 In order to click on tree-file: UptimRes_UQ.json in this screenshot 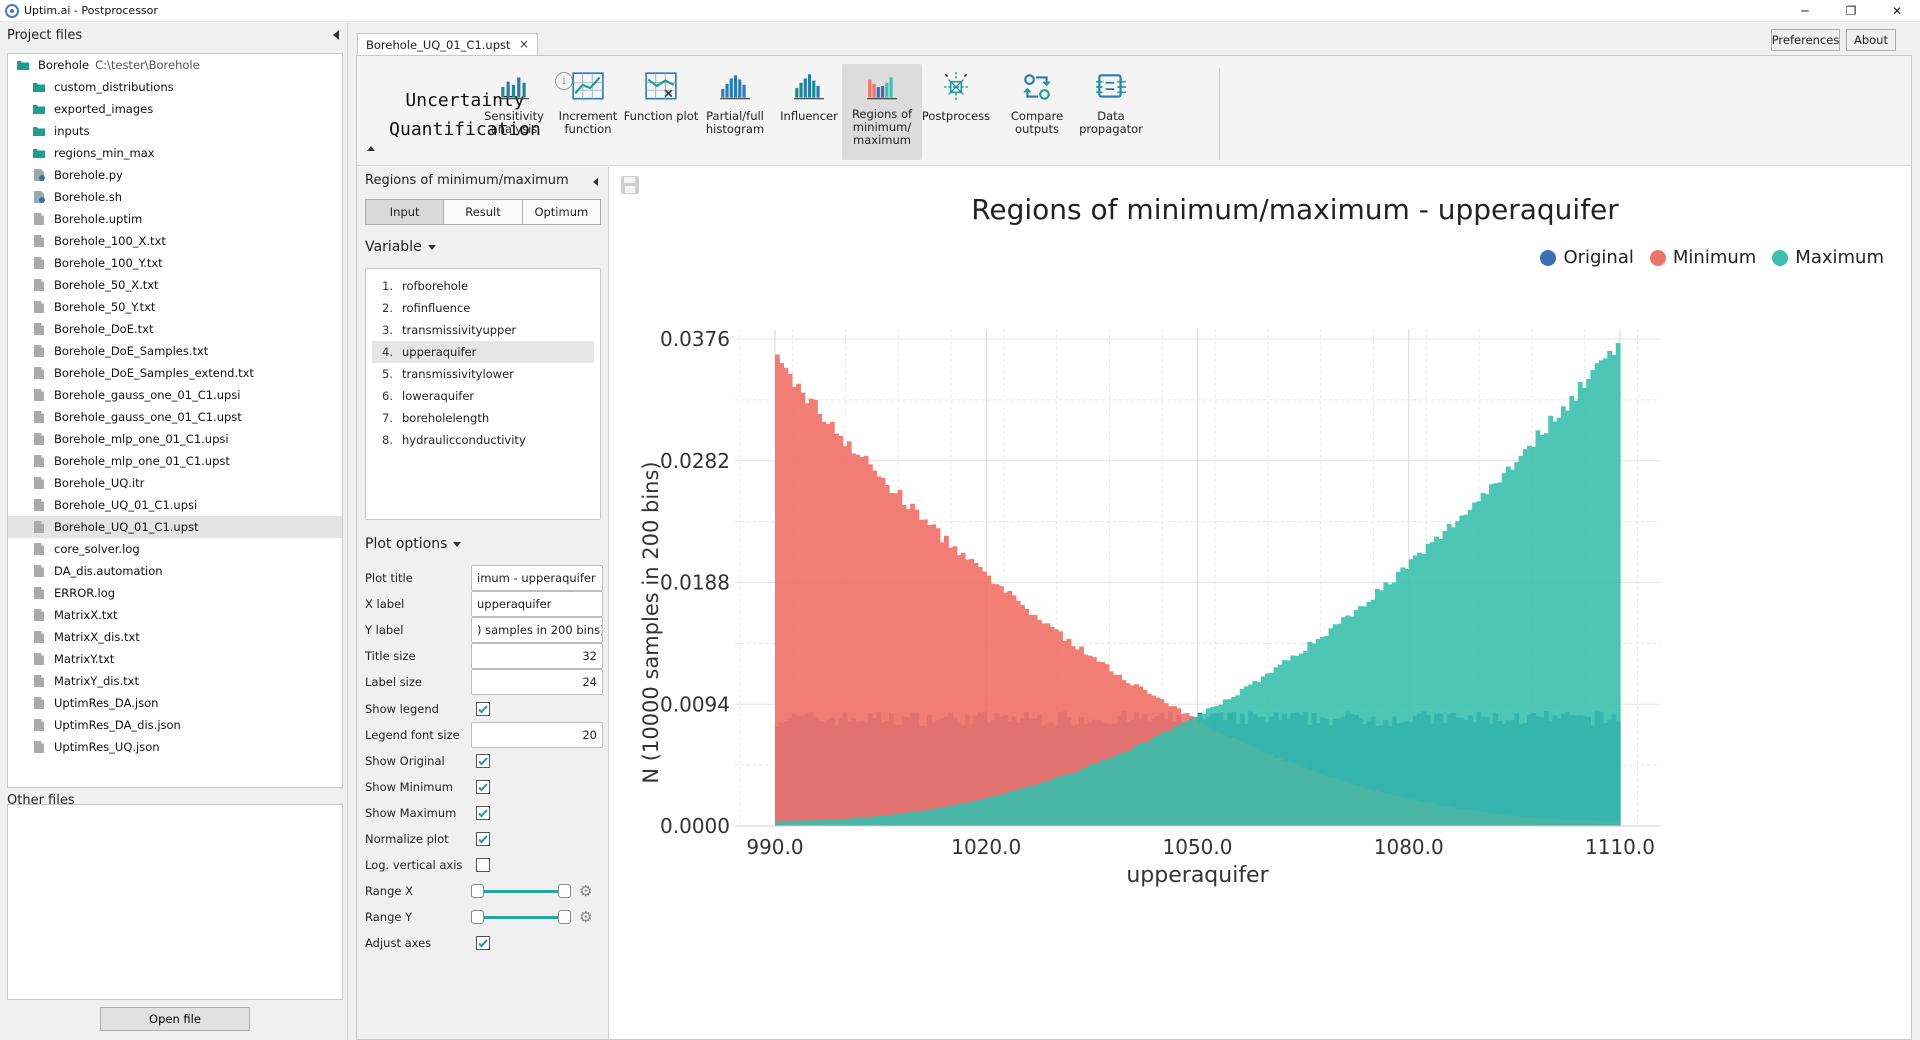, I will do `click(175, 747)`.